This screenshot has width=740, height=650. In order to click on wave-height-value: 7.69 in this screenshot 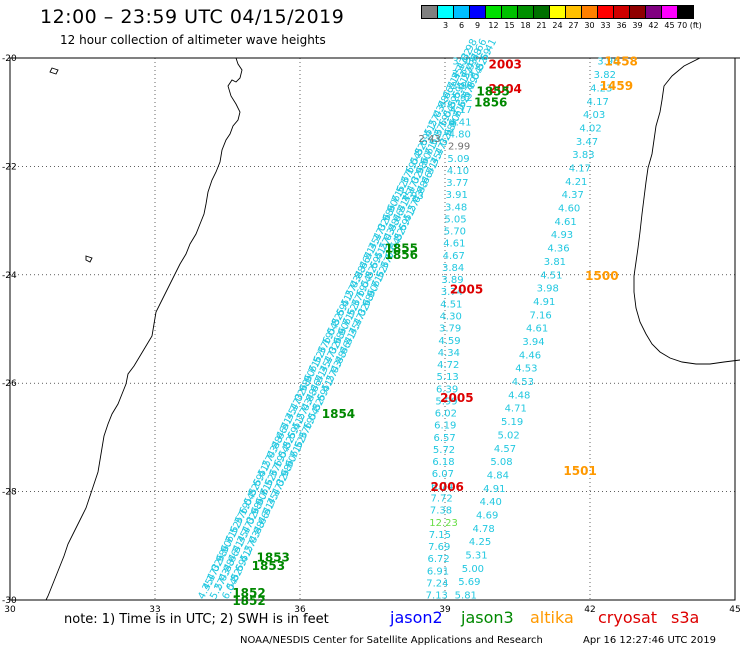, I will do `click(439, 547)`.